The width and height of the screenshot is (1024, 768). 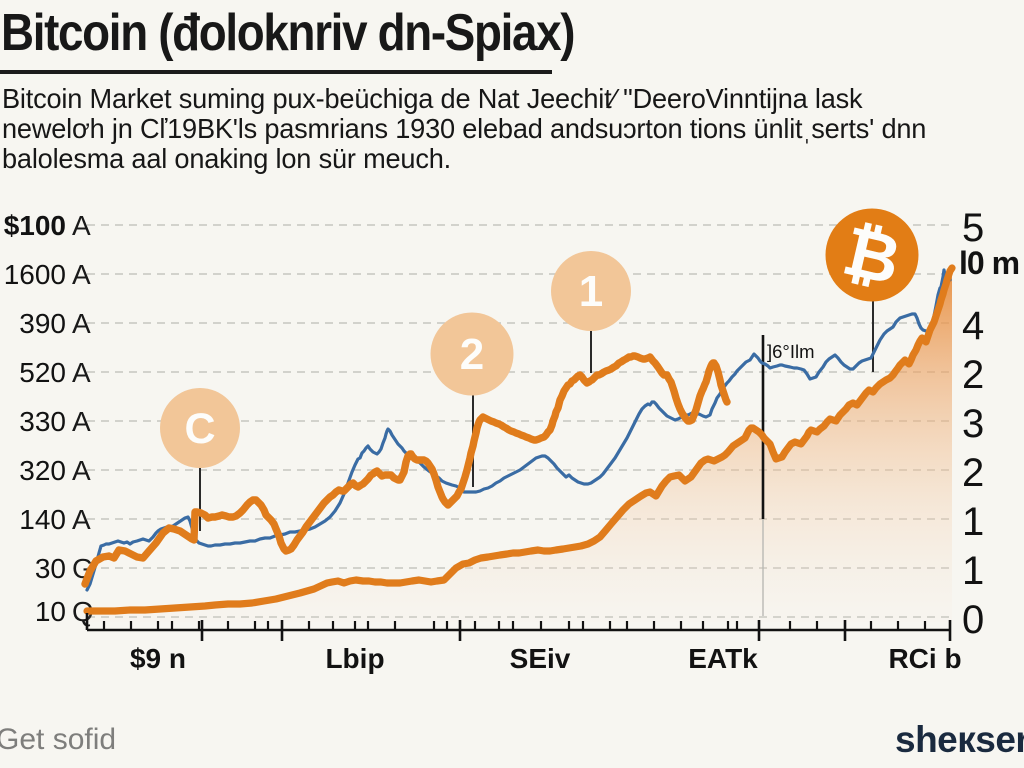 I want to click on svg-text: EATk, so click(x=723, y=658).